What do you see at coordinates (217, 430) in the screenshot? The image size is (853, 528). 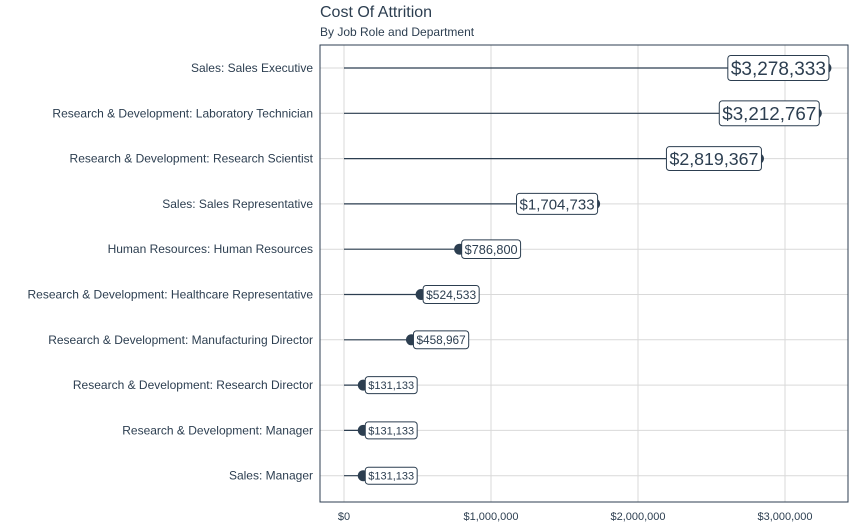 I see `y-axis-label: Research & Development: Manager` at bounding box center [217, 430].